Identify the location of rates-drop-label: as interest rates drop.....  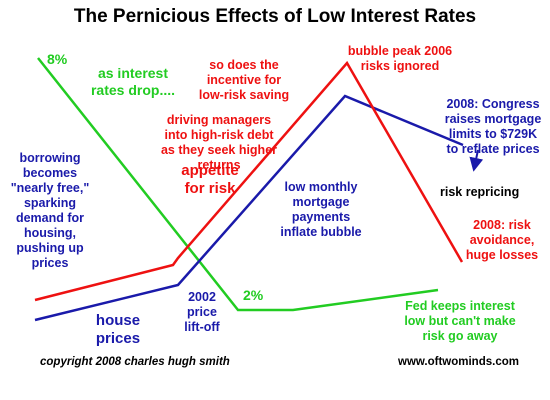
(133, 81).